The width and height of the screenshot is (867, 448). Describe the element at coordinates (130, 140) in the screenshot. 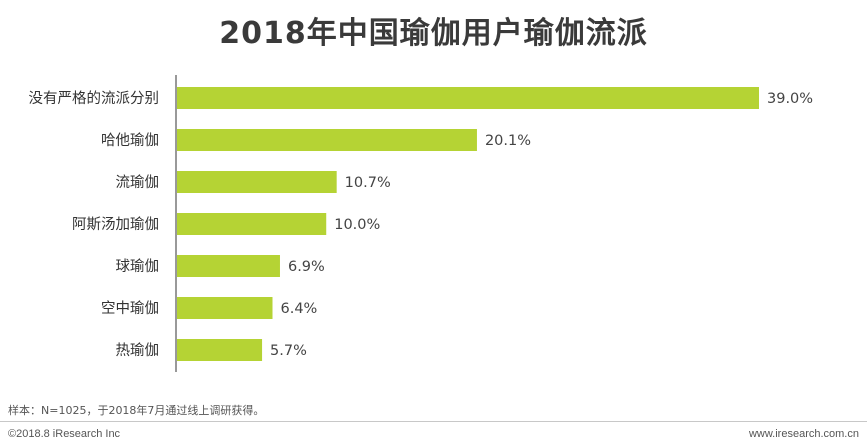

I see `category-label: 哈他瑜伽` at that location.